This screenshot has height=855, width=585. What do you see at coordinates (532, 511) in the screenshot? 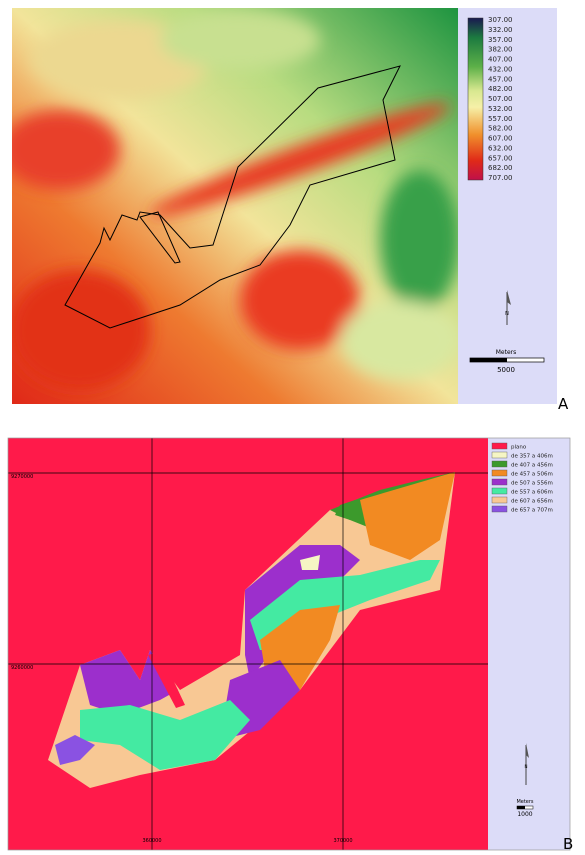
I see `legend-label: de 657 a 707m` at bounding box center [532, 511].